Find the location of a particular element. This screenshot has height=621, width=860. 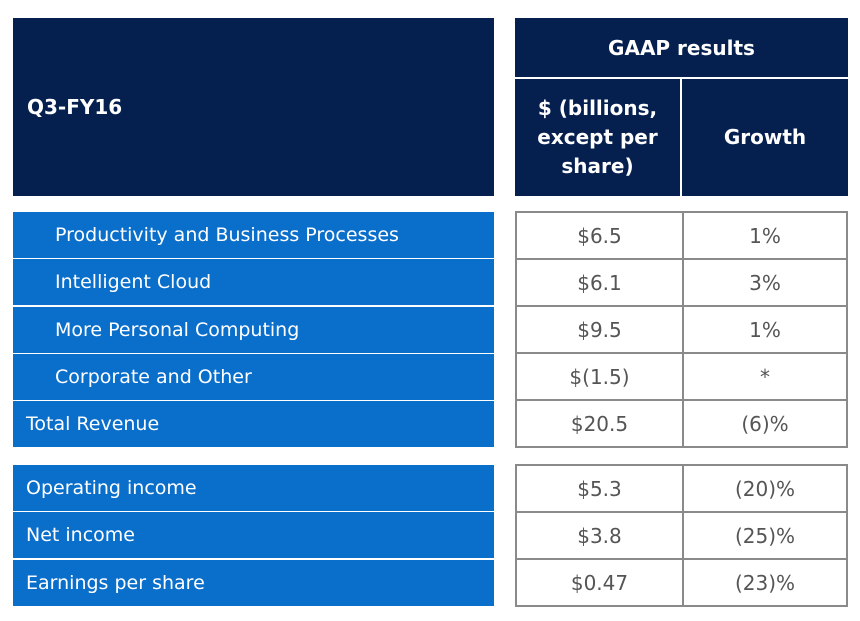

row-label: Earnings per share is located at coordinates (253, 582).